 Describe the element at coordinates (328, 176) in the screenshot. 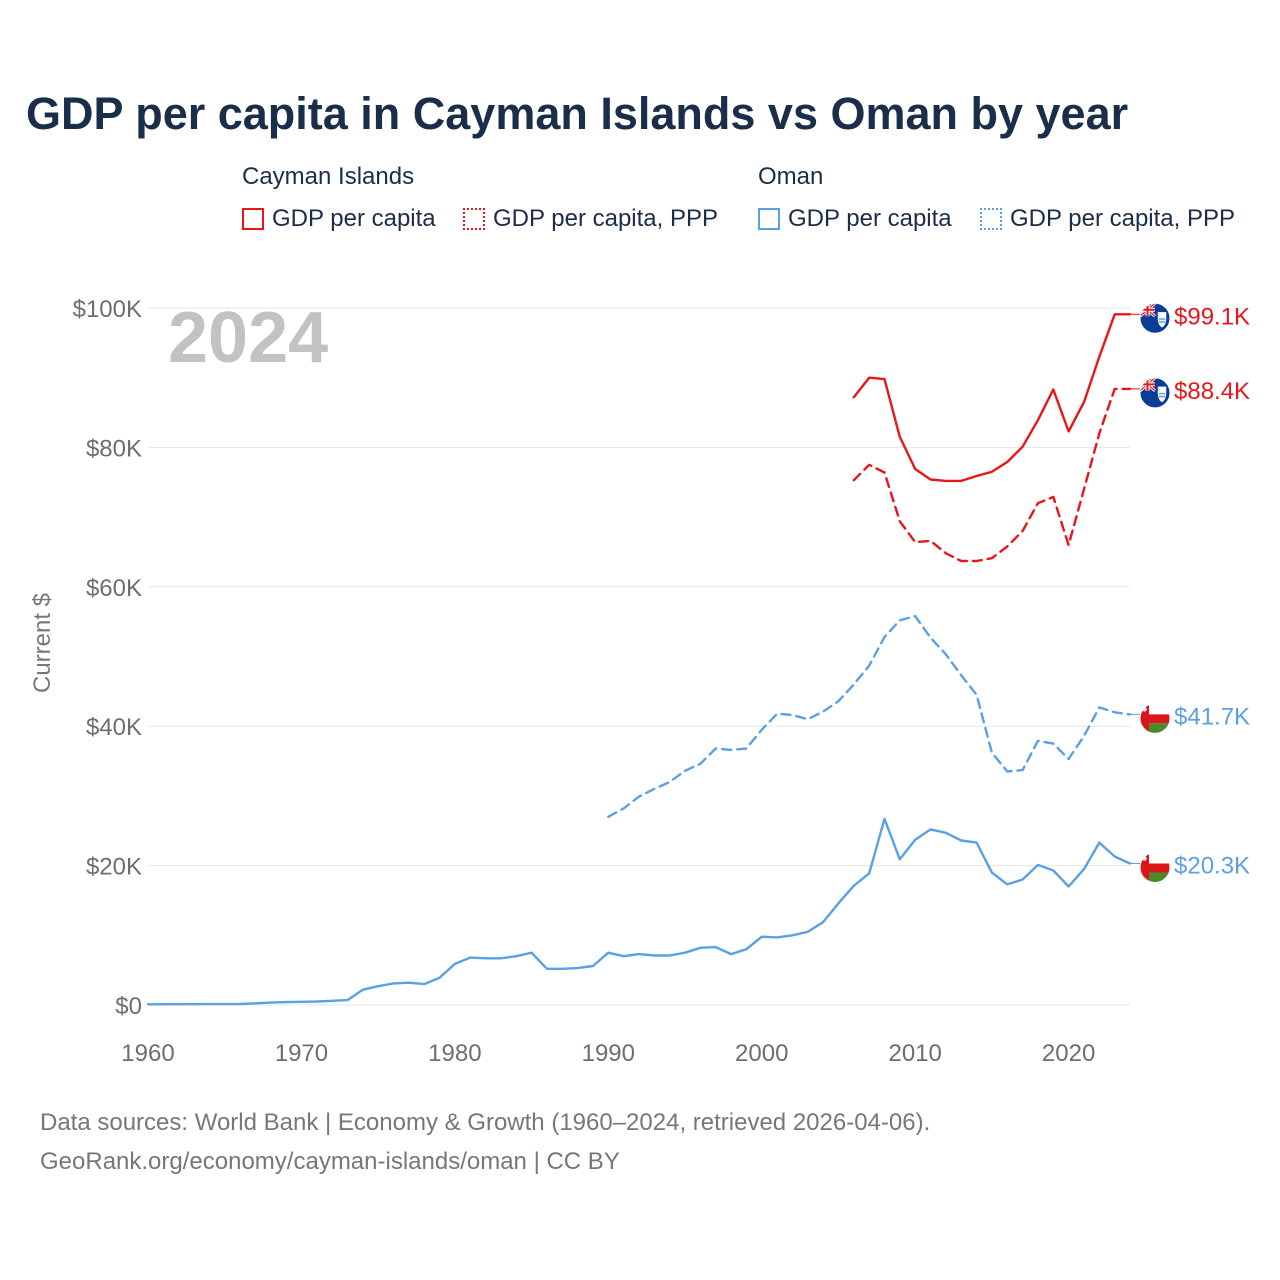

I see `legend-group-cayman: Cayman Islands` at that location.